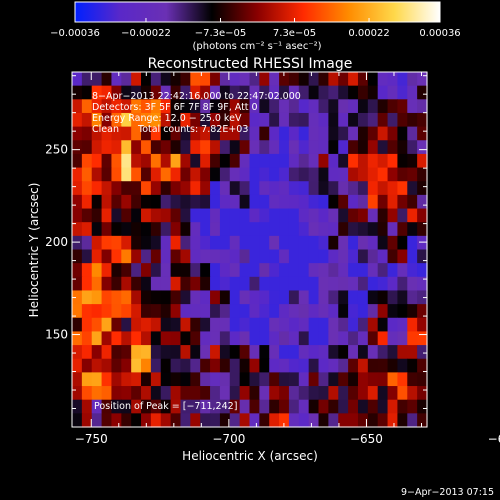 The height and width of the screenshot is (500, 500). Describe the element at coordinates (294, 33) in the screenshot. I see `colorbar-tick-label: 7.3e−05` at that location.